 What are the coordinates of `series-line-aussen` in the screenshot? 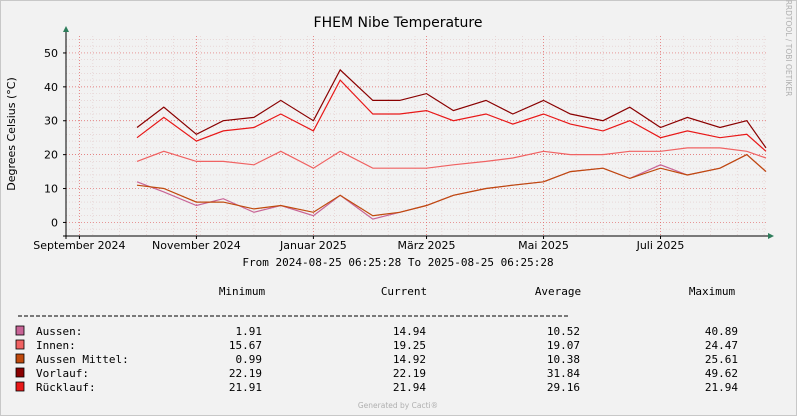 It's located at (451, 186).